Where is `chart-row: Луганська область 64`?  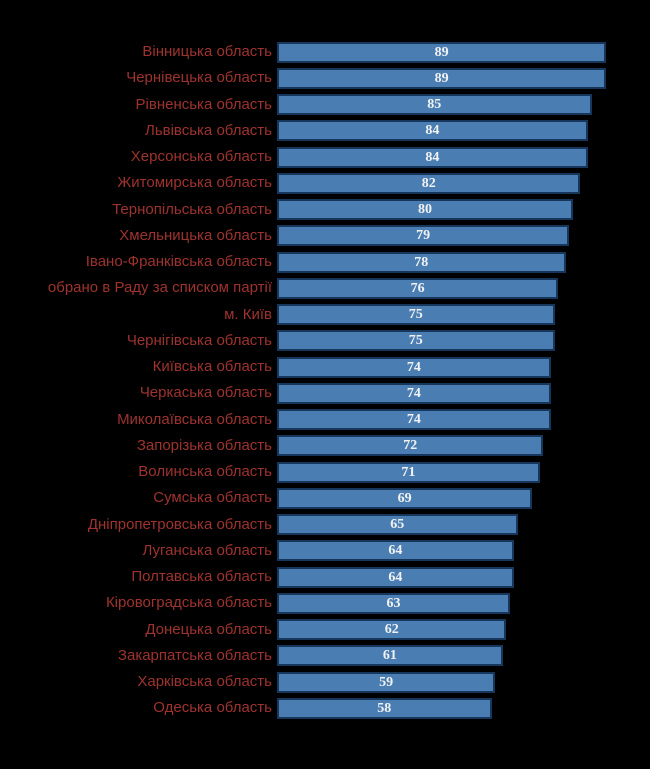 chart-row: Луганська область 64 is located at coordinates (325, 551).